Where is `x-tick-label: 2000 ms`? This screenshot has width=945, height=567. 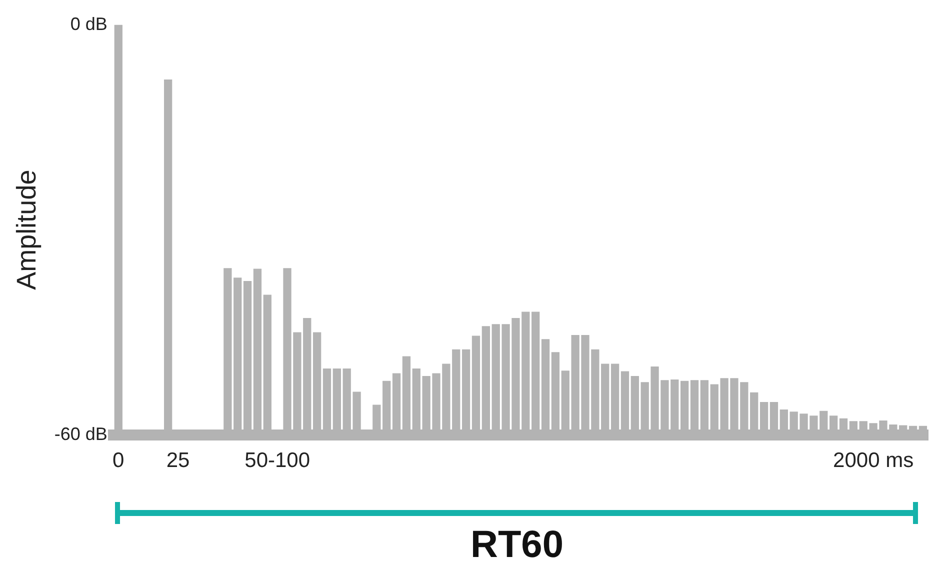
x-tick-label: 2000 ms is located at coordinates (873, 460).